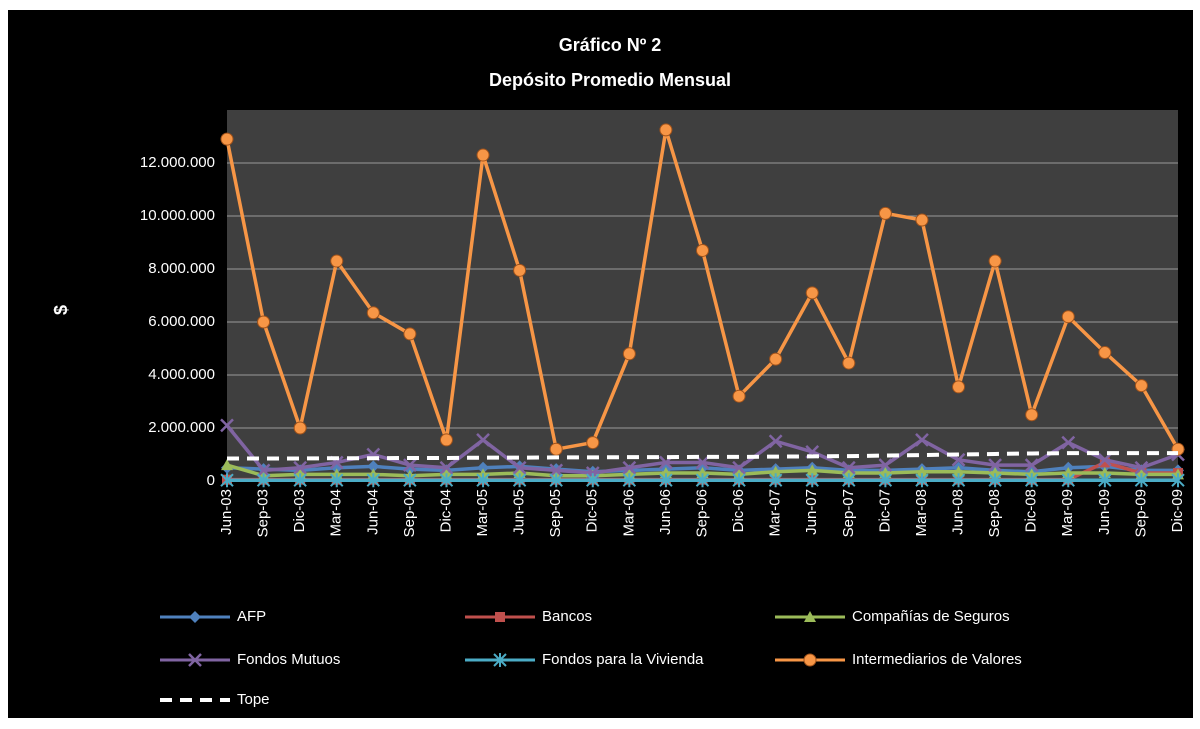 This screenshot has height=729, width=1200. Describe the element at coordinates (181, 321) in the screenshot. I see `y-tick-label: 6.000.000` at that location.